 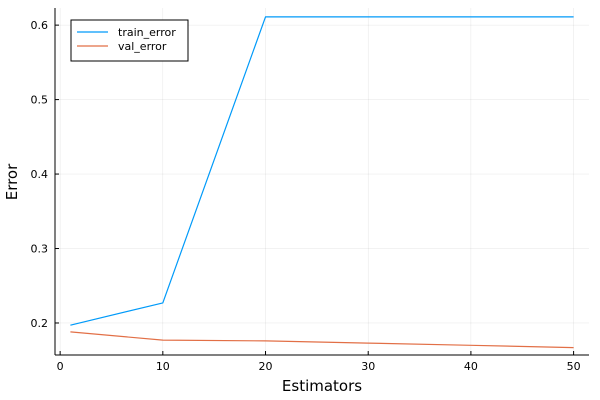 I want to click on x-axis-title: Estimators, so click(x=322, y=386).